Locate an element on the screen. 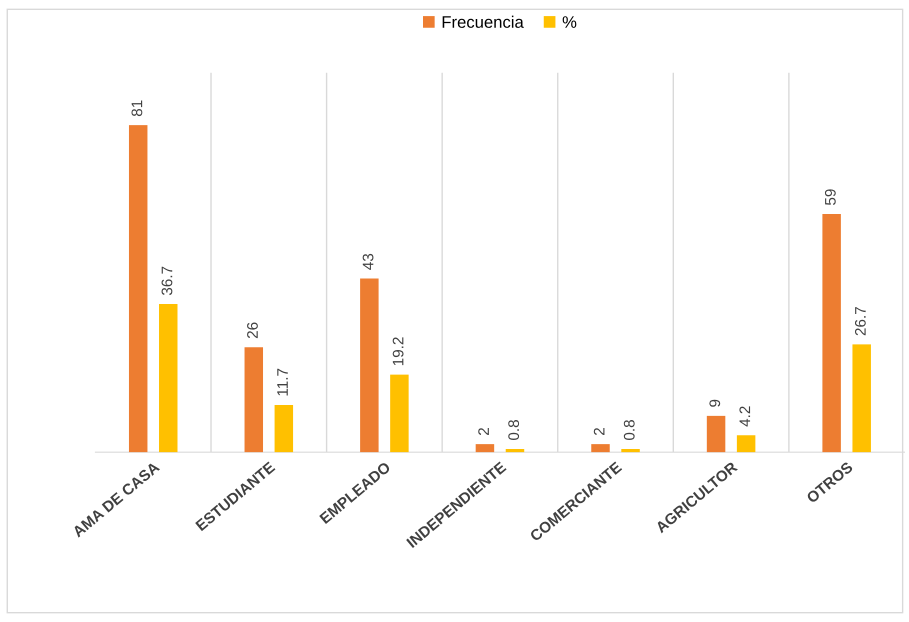  data-label: 81 is located at coordinates (136, 108).